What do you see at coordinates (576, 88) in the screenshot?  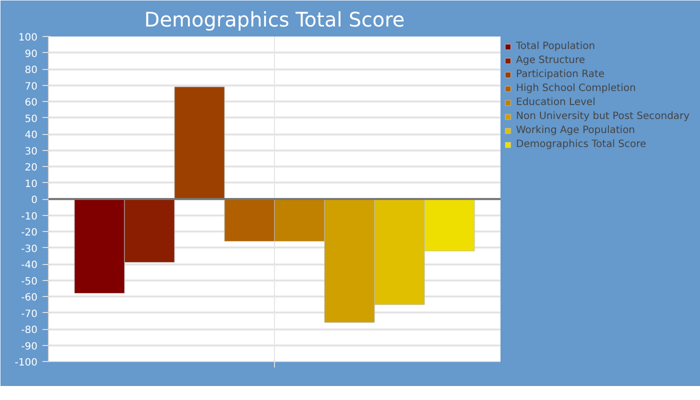 I see `legend-label: High School Completion` at bounding box center [576, 88].